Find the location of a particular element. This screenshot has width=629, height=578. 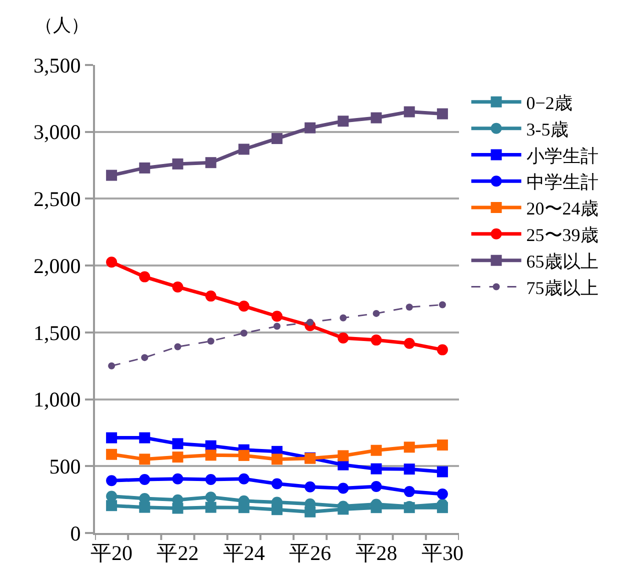

y-tick-label: 3,500 is located at coordinates (57, 65).